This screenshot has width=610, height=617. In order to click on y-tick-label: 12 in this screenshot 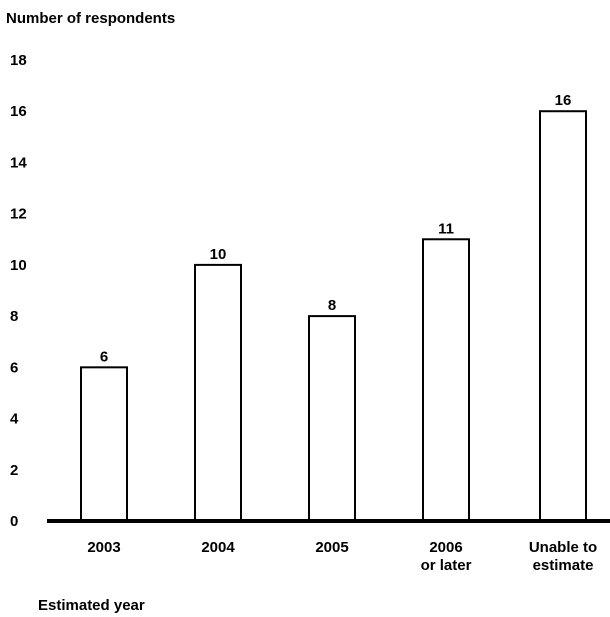, I will do `click(18, 214)`.